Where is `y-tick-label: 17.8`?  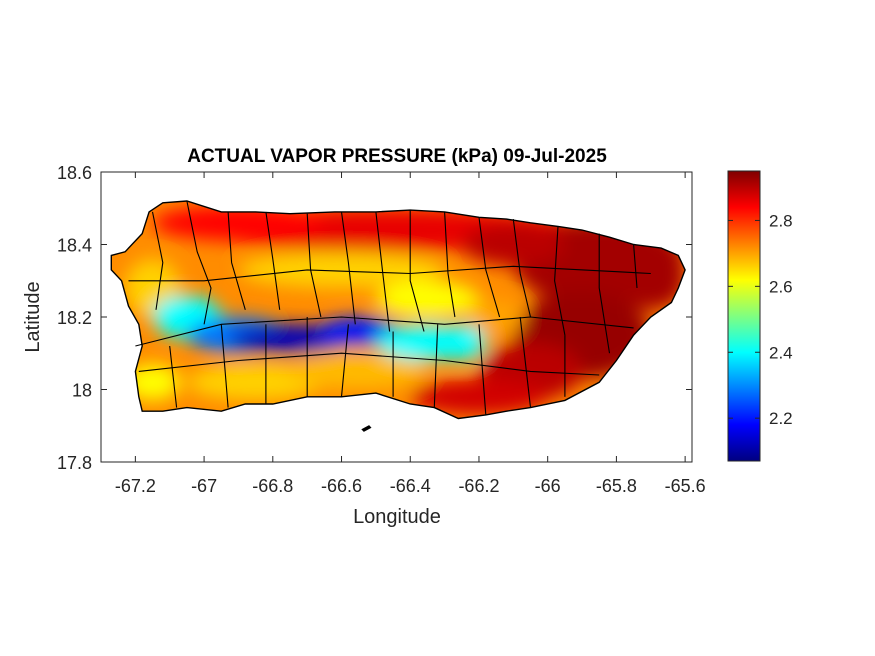
y-tick-label: 17.8 is located at coordinates (74, 463).